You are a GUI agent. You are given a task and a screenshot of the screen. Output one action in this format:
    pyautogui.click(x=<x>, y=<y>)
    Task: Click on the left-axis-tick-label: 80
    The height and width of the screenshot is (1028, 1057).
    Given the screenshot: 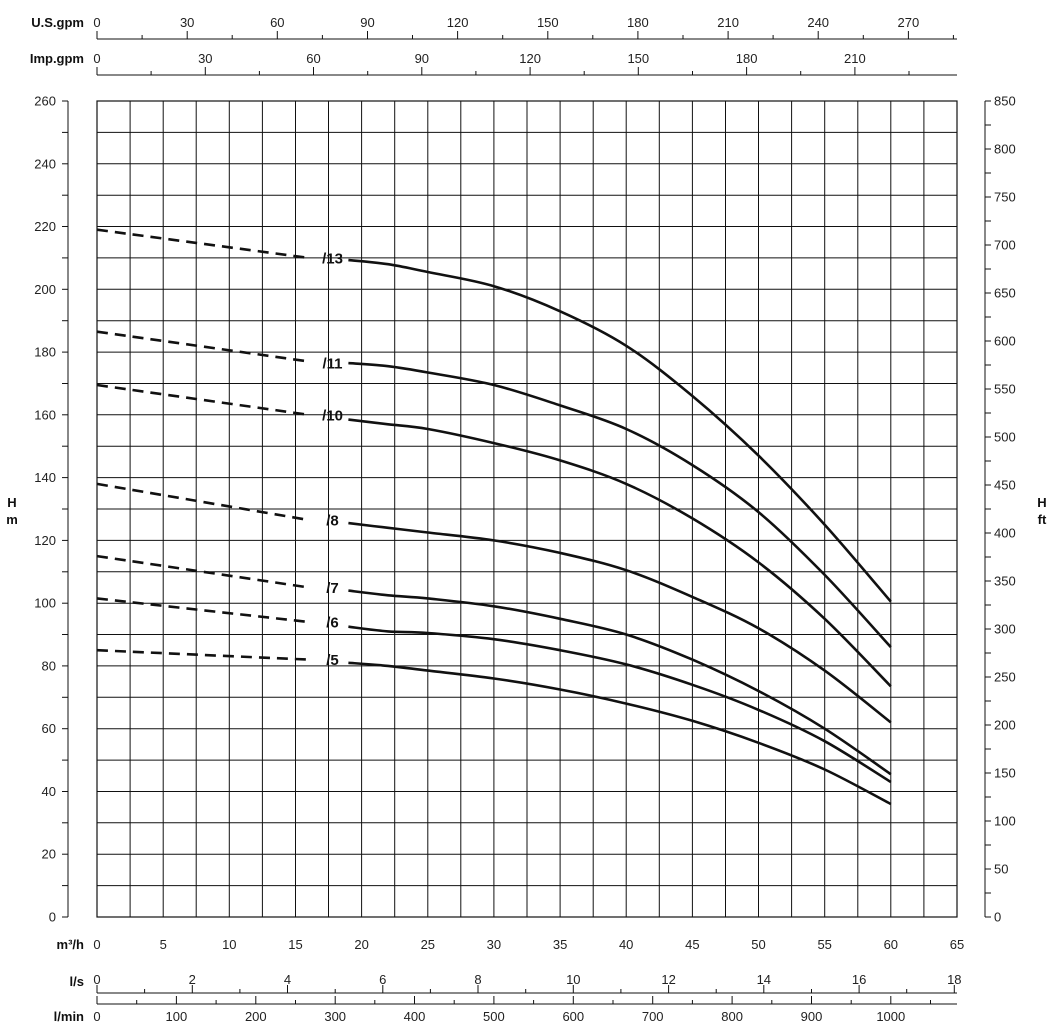 What is the action you would take?
    pyautogui.click(x=49, y=665)
    